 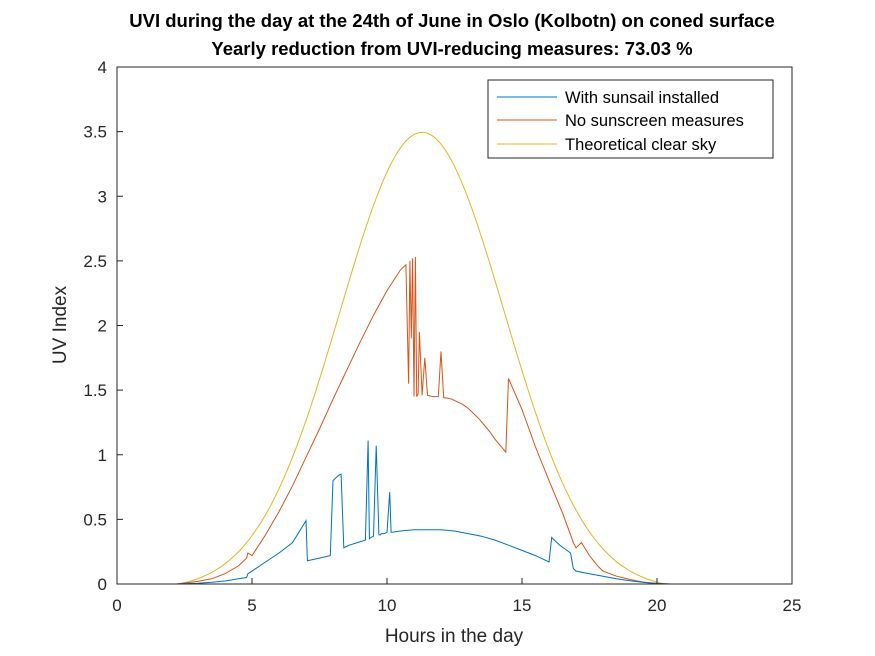 What do you see at coordinates (642, 98) in the screenshot?
I see `legend-label-sunsail: With sunsail installed` at bounding box center [642, 98].